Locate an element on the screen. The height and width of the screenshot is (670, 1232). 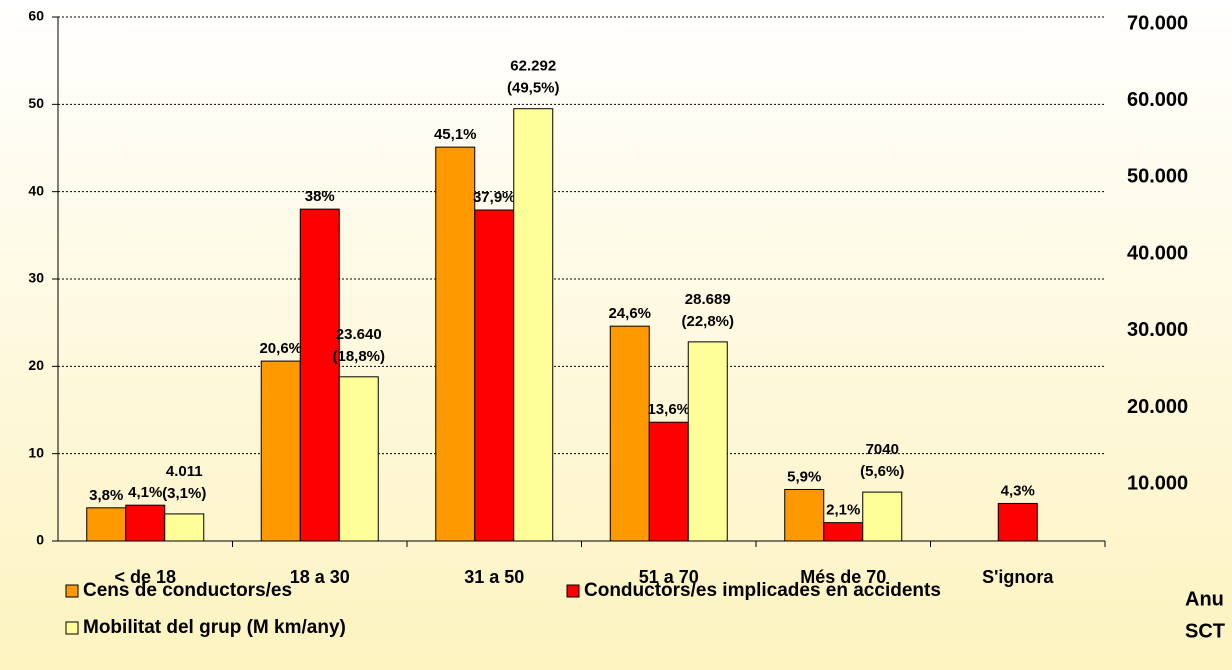
x-tick-label: < de 18 is located at coordinates (145, 577).